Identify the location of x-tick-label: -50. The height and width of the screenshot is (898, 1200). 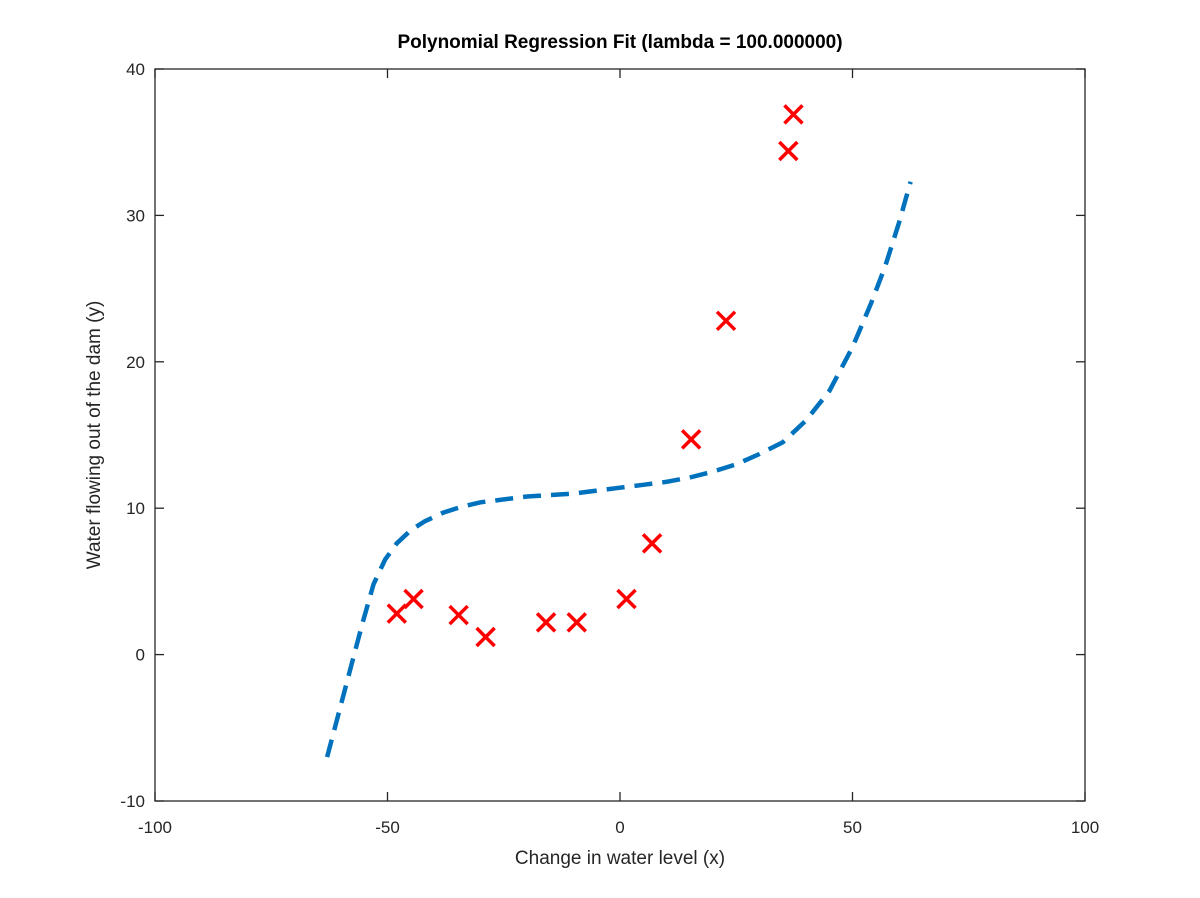
(387, 827).